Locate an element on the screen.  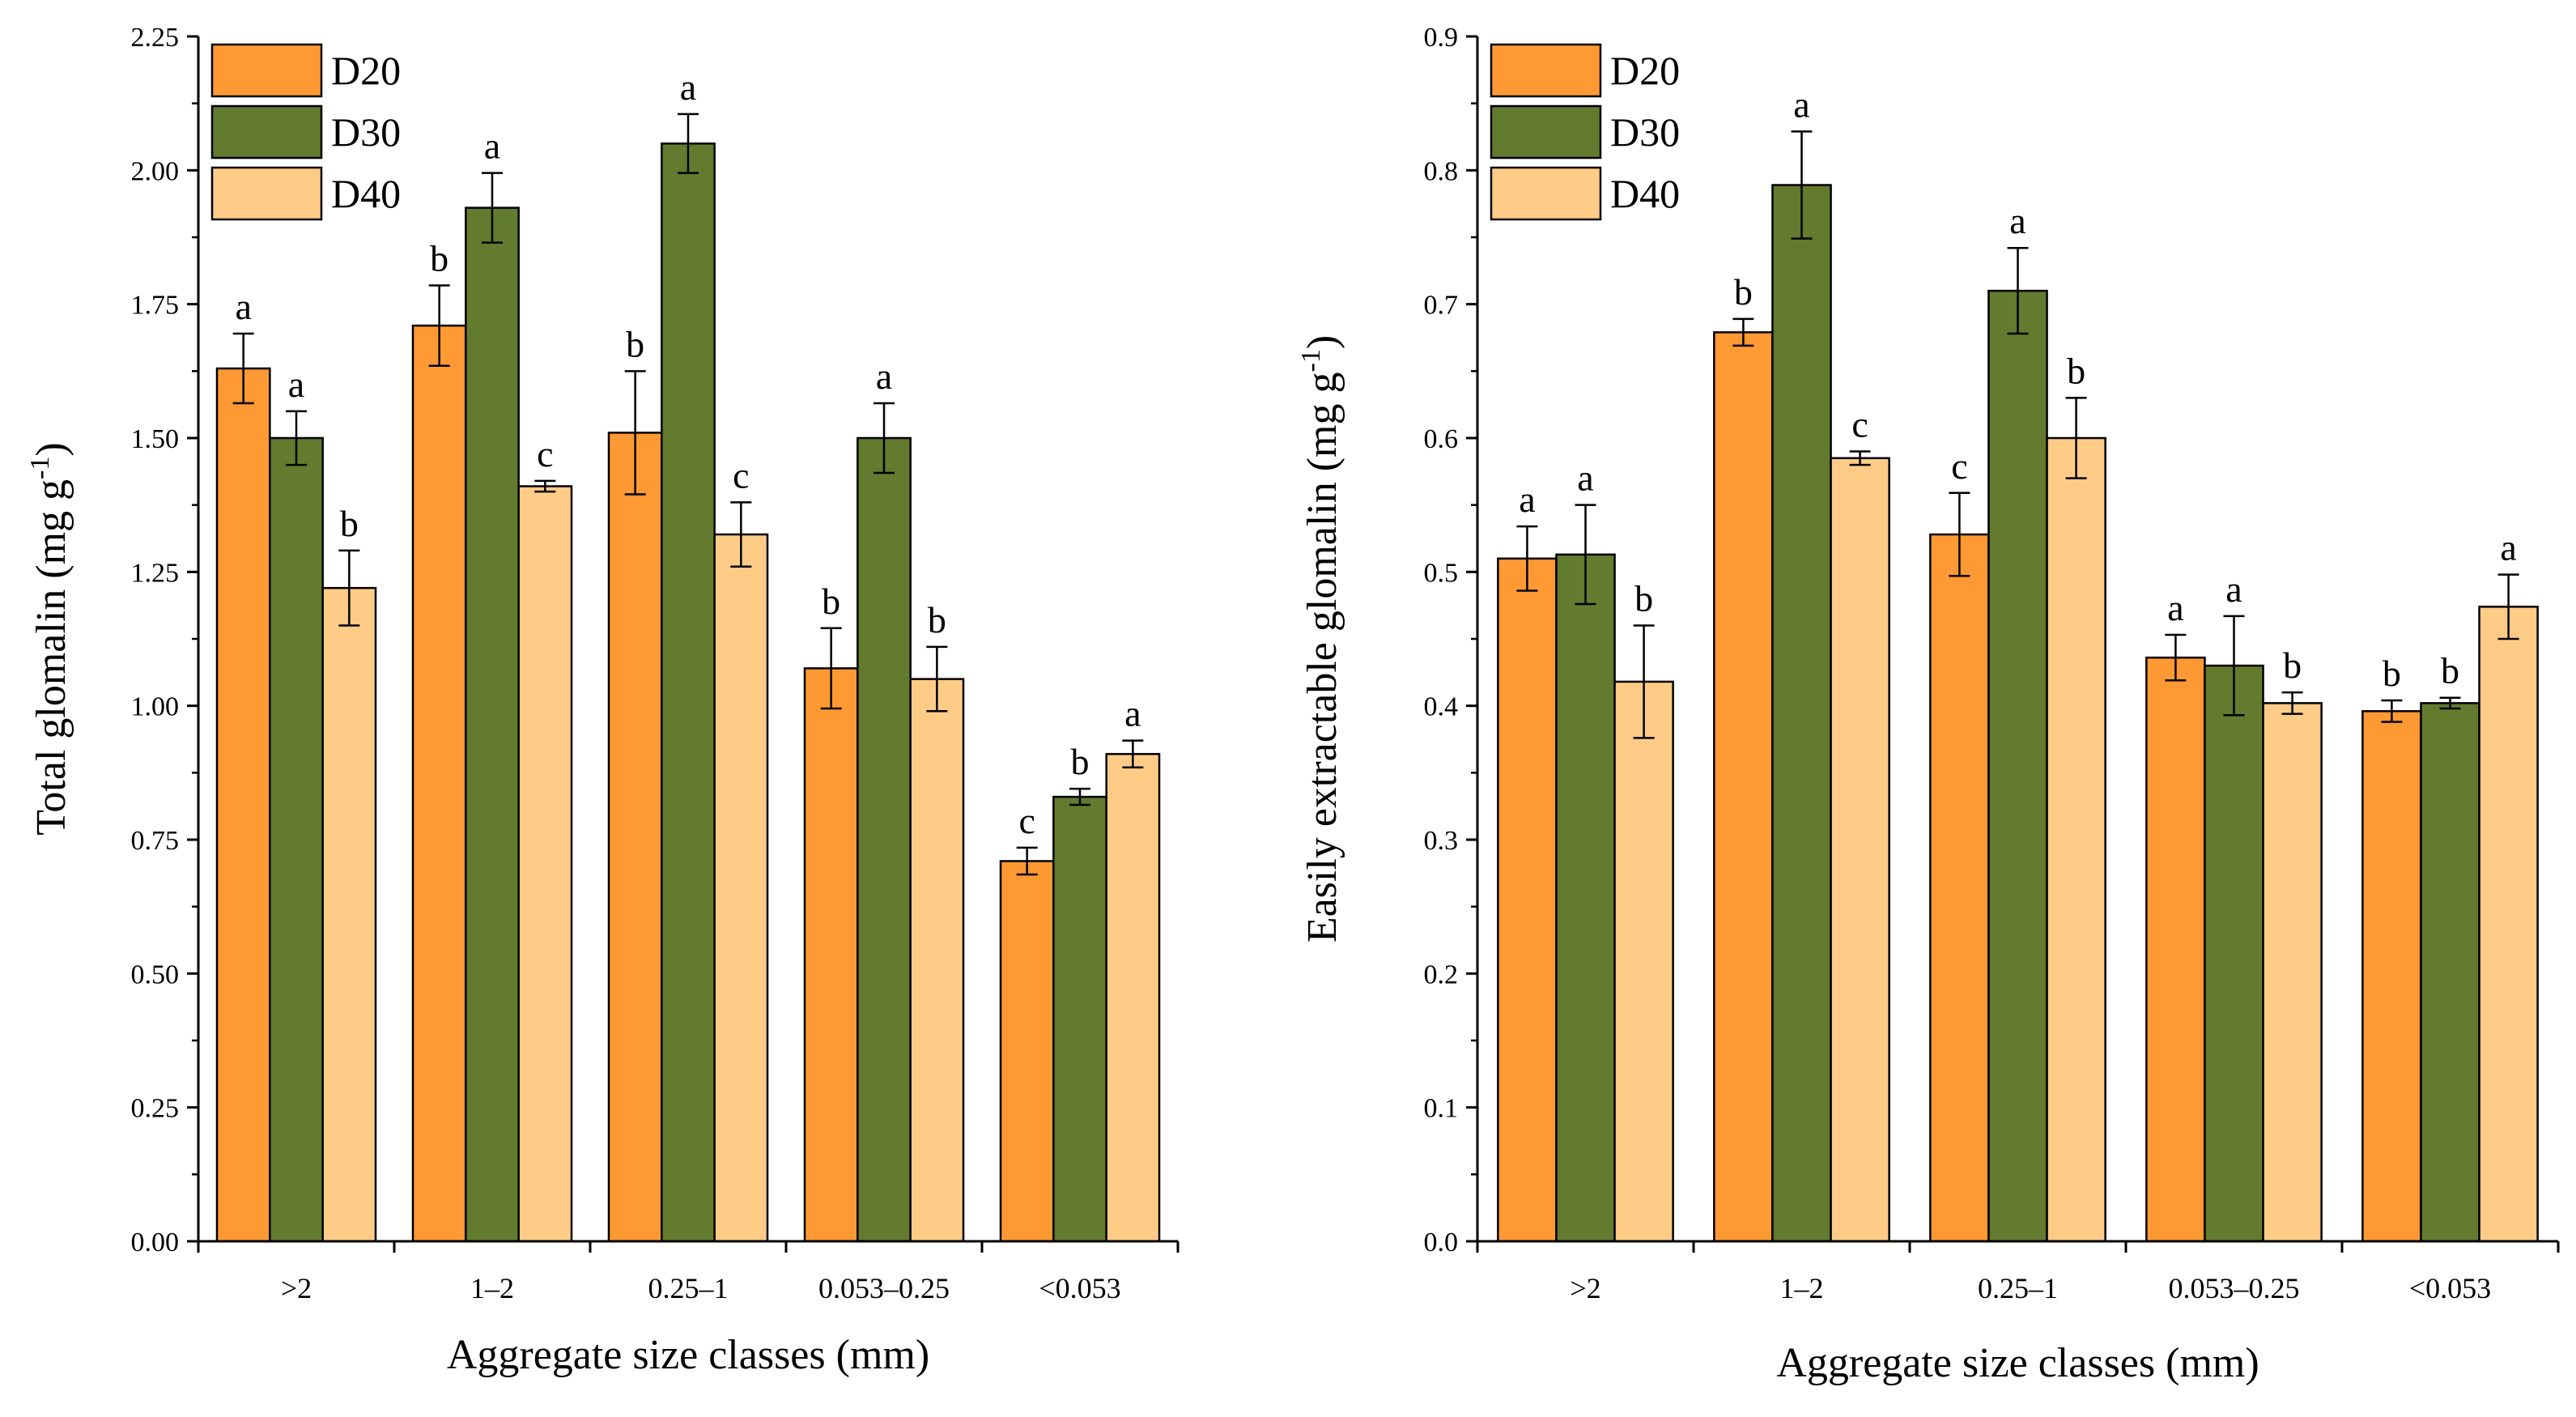
legend-label-d30: D30 is located at coordinates (366, 132).